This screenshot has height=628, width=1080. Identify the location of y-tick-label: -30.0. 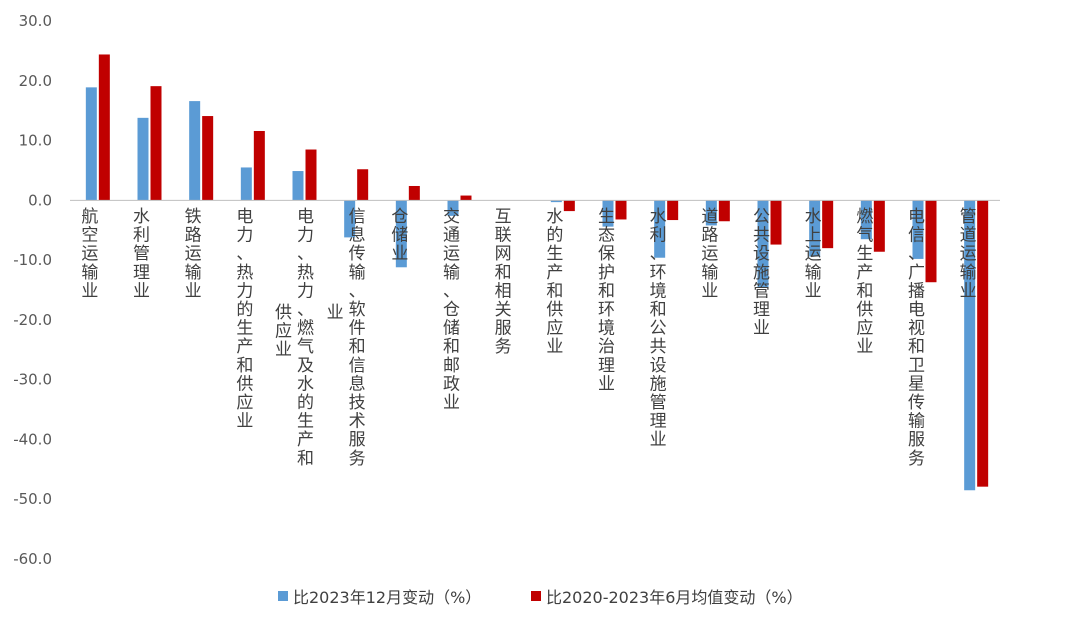
(32, 380).